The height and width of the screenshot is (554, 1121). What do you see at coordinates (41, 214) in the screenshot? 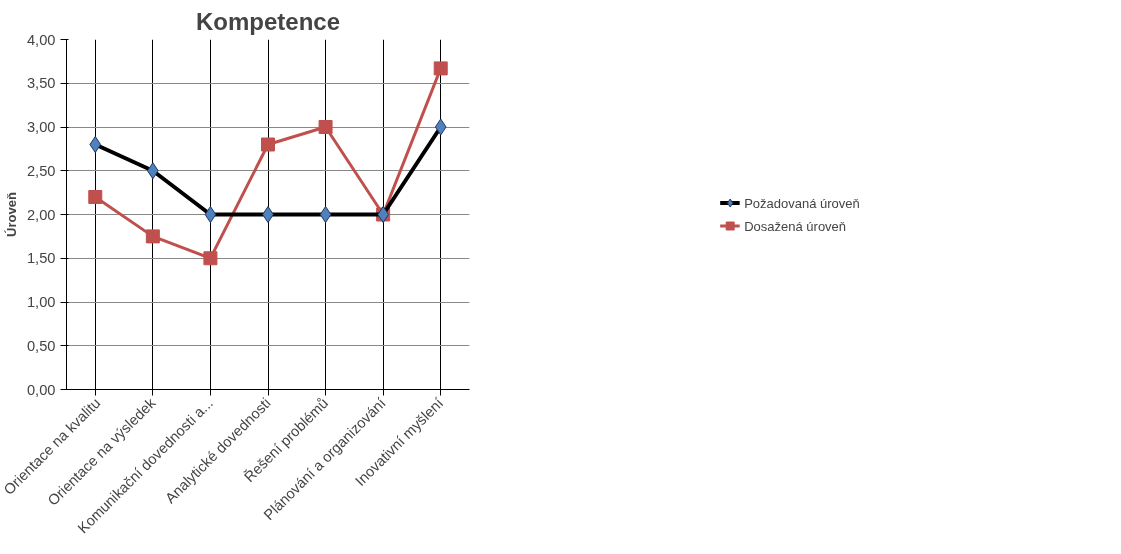
I see `y-tick-label: 2,00` at bounding box center [41, 214].